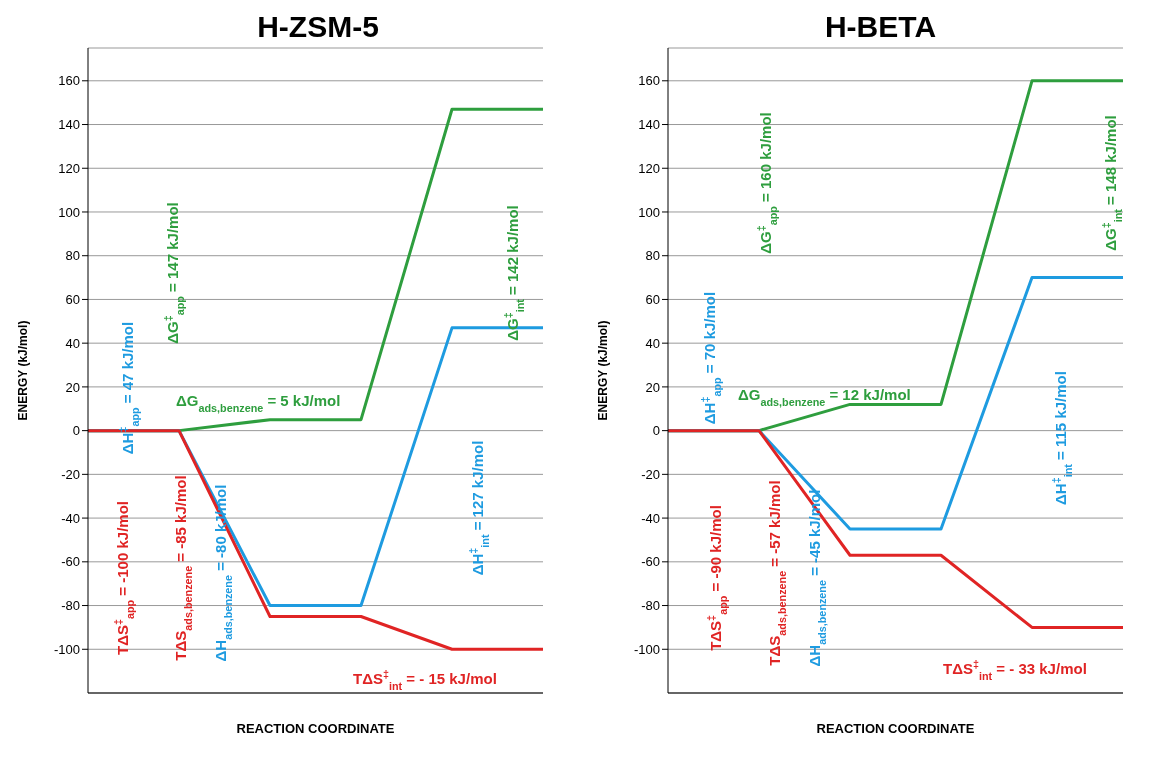 Image resolution: width=1150 pixels, height=758 pixels. I want to click on chart-title: H-BETA, so click(880, 27).